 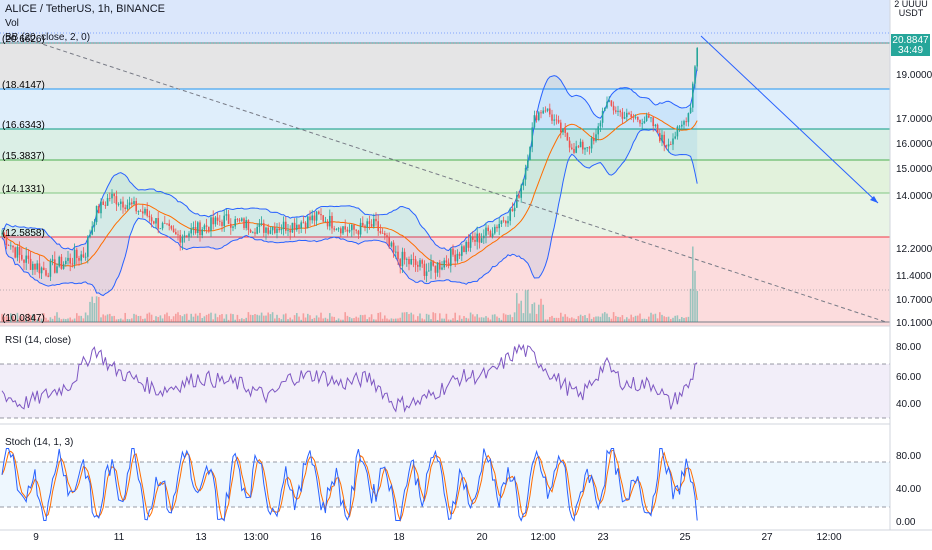 I want to click on currency-unit: USDT, so click(x=911, y=13).